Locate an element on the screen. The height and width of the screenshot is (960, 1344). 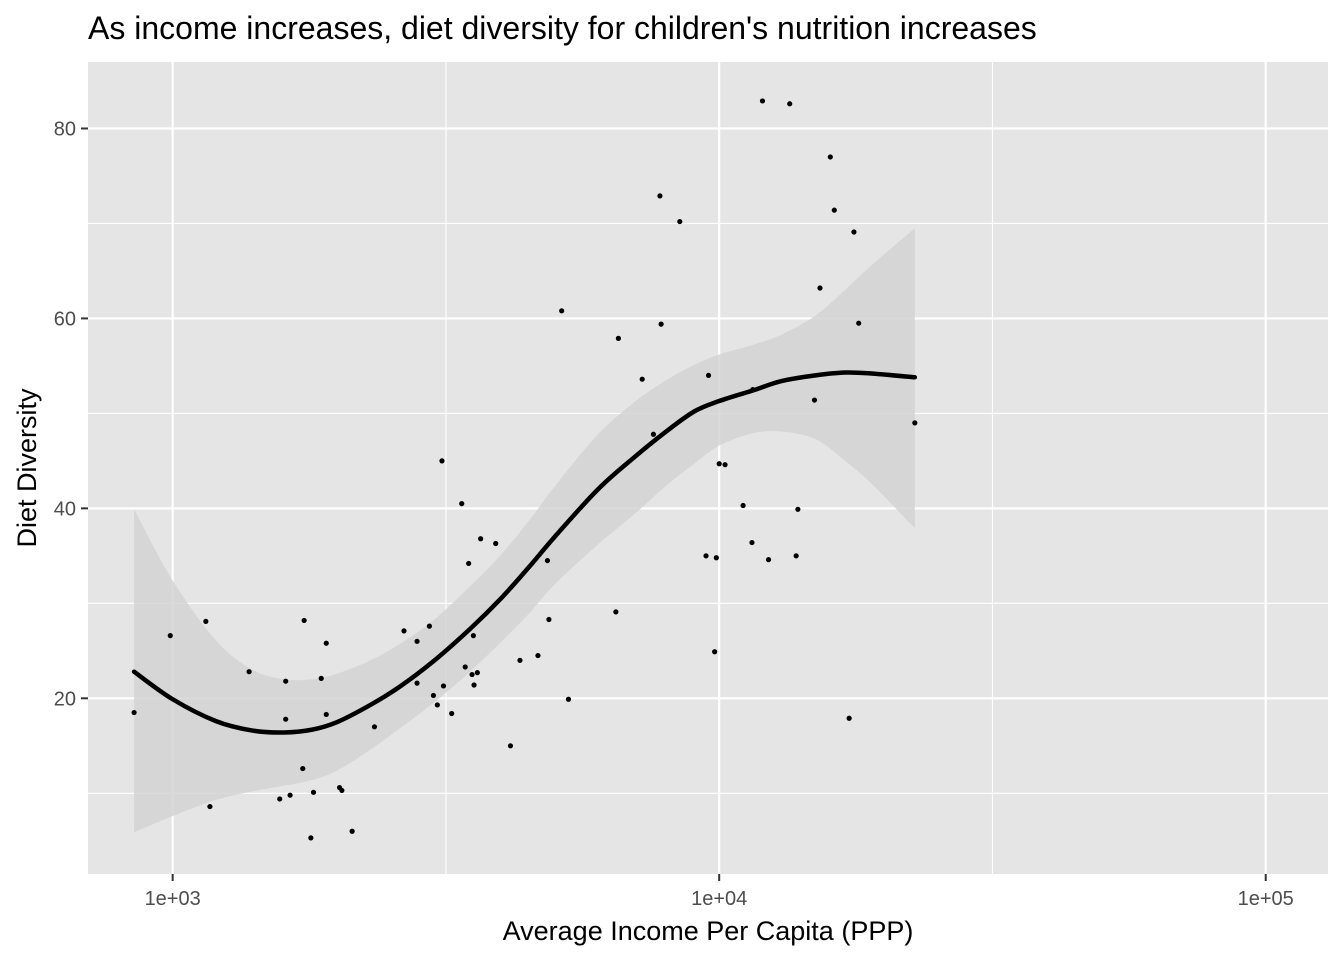
x-tick-label: 1e+05 is located at coordinates (1266, 899).